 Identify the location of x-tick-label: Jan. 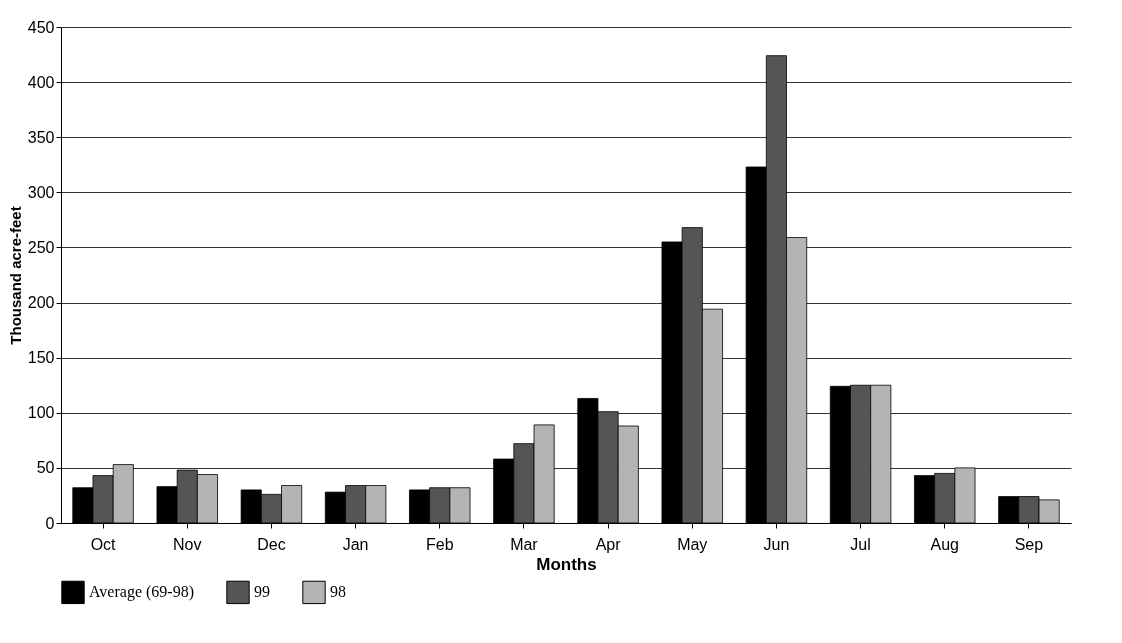
(355, 544).